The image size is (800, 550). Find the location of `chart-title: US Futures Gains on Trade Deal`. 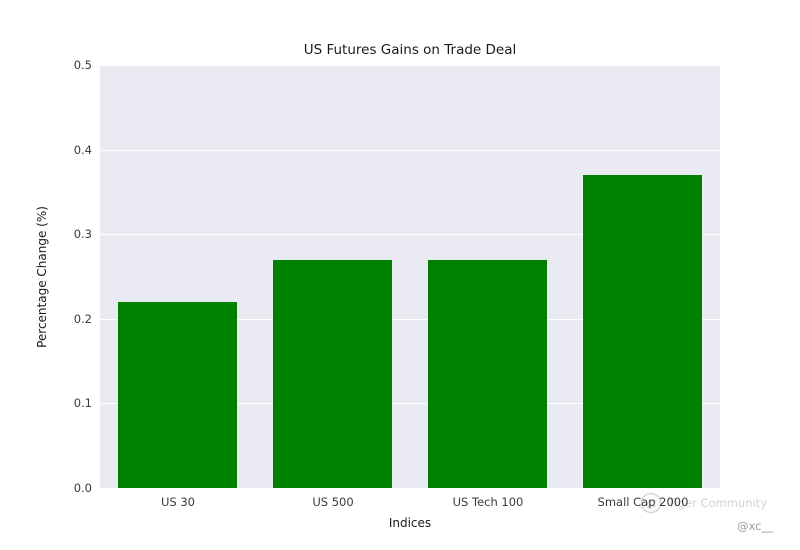

chart-title: US Futures Gains on Trade Deal is located at coordinates (410, 50).